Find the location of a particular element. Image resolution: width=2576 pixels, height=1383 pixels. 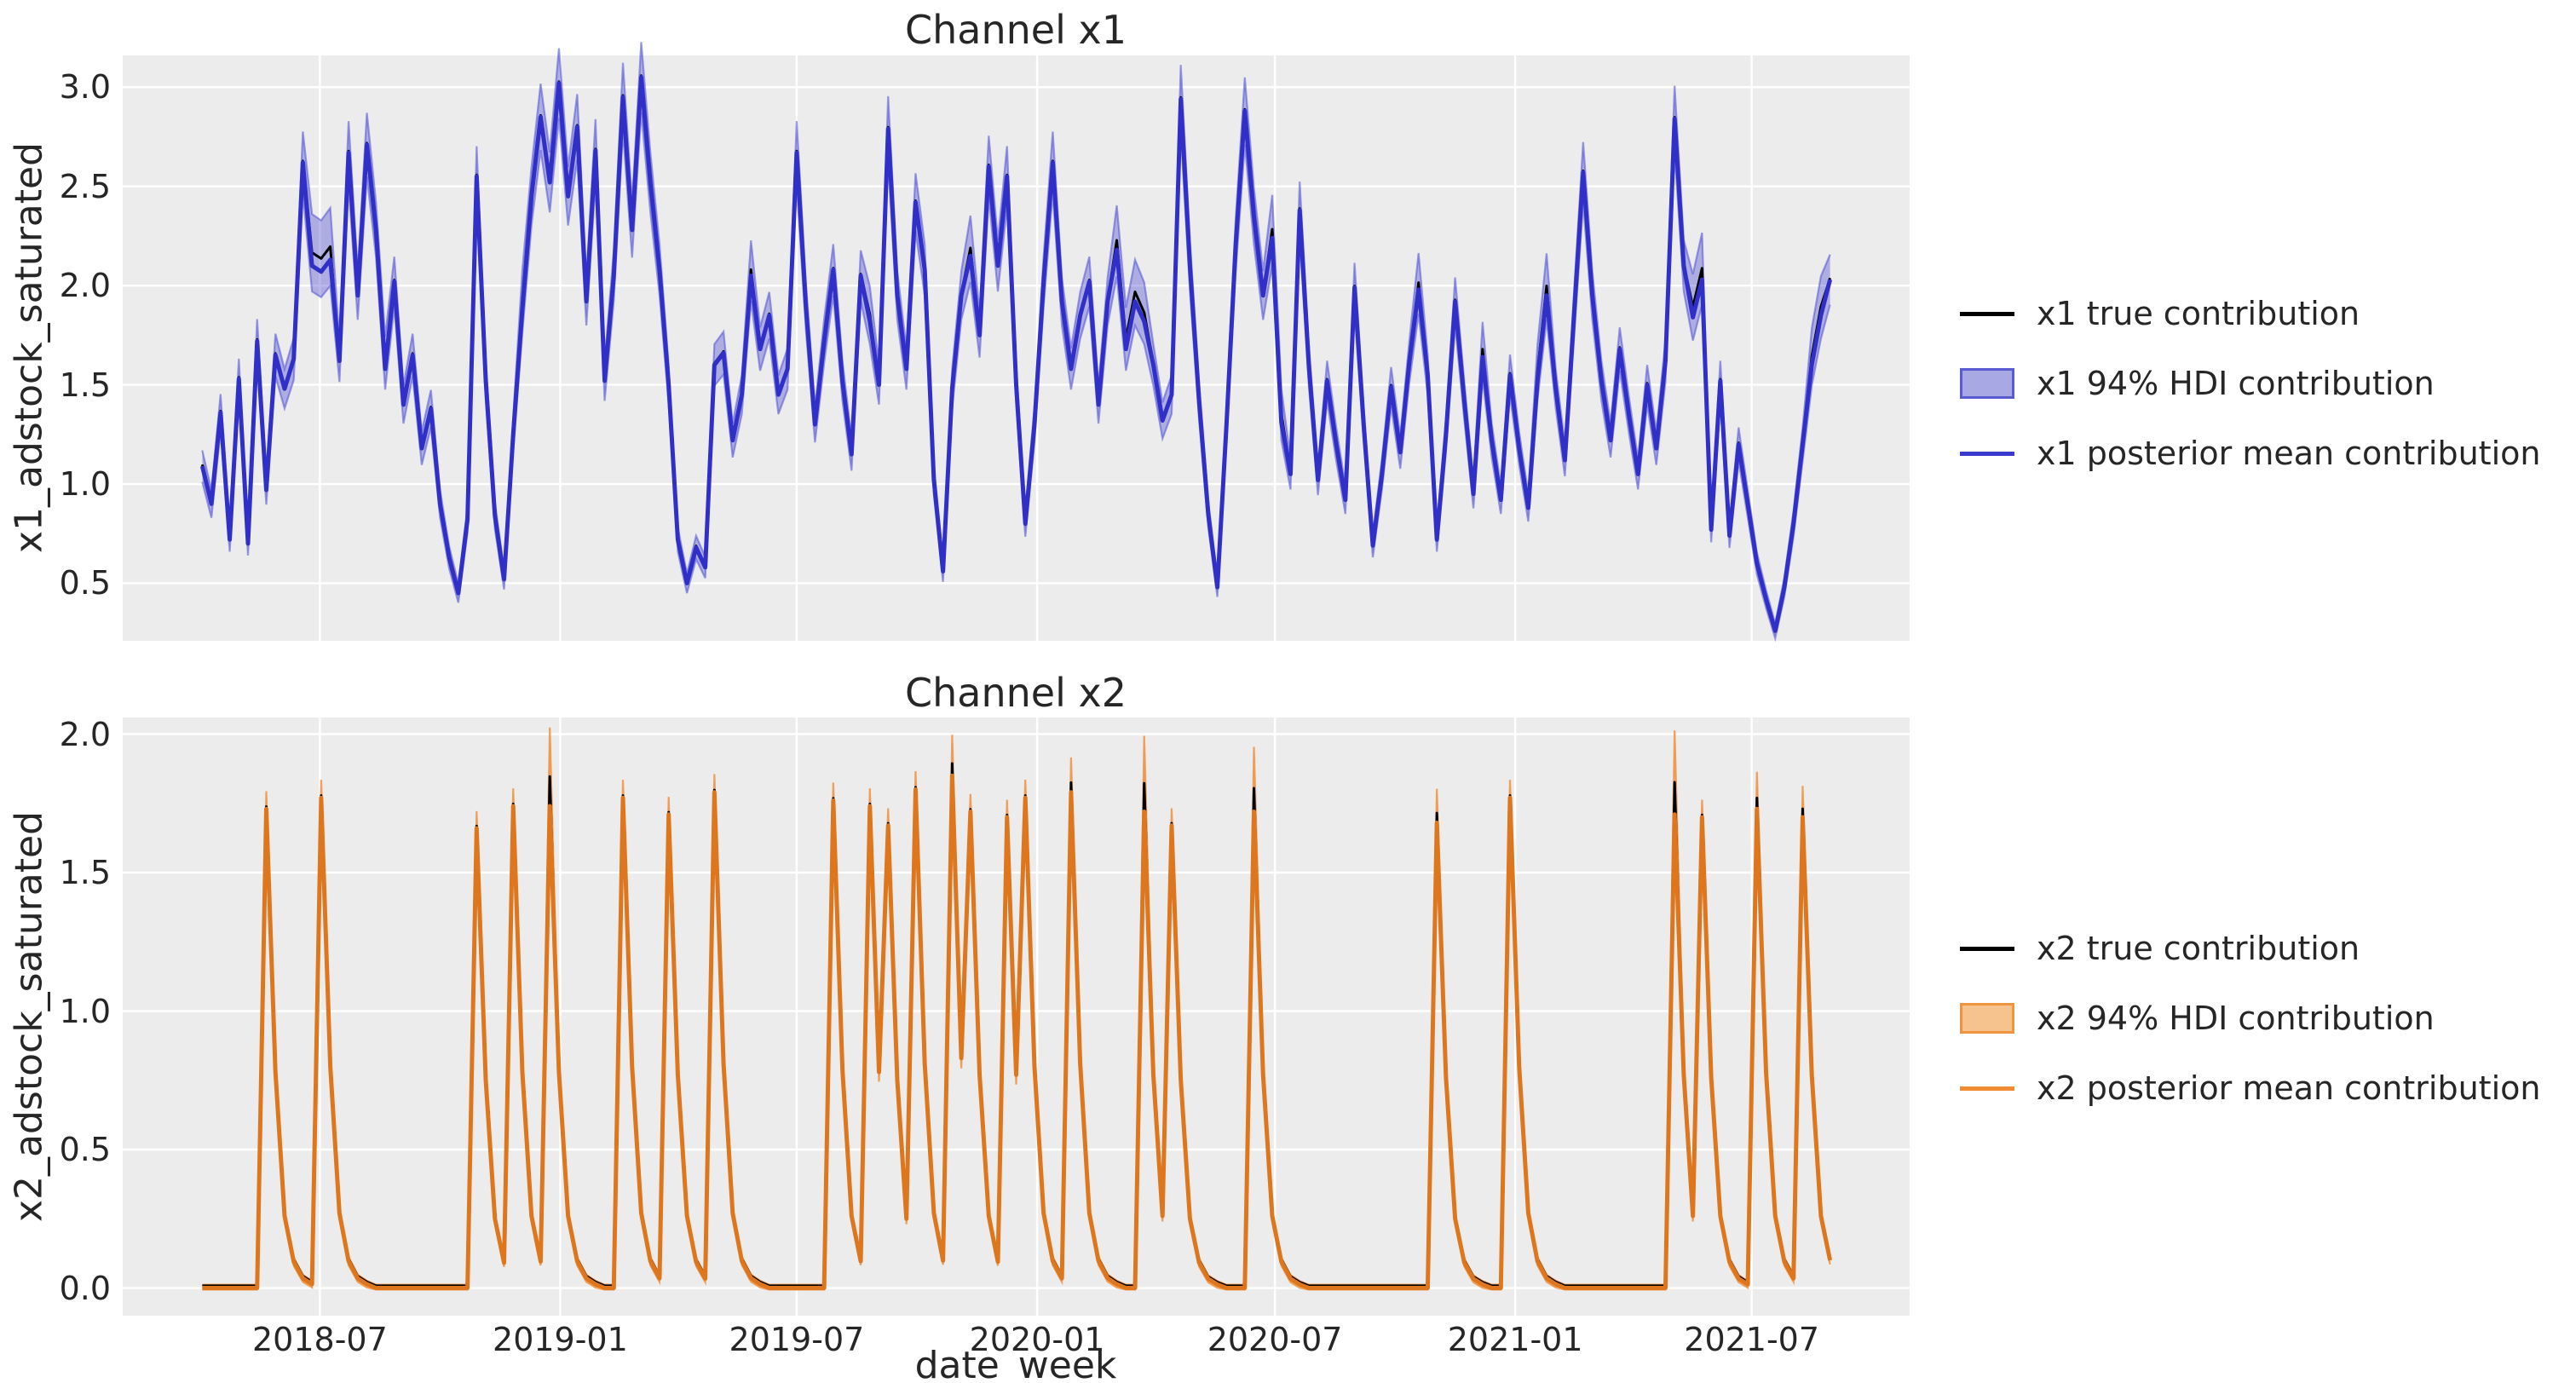

legend-label: x1 posterior mean contribution is located at coordinates (2289, 454).